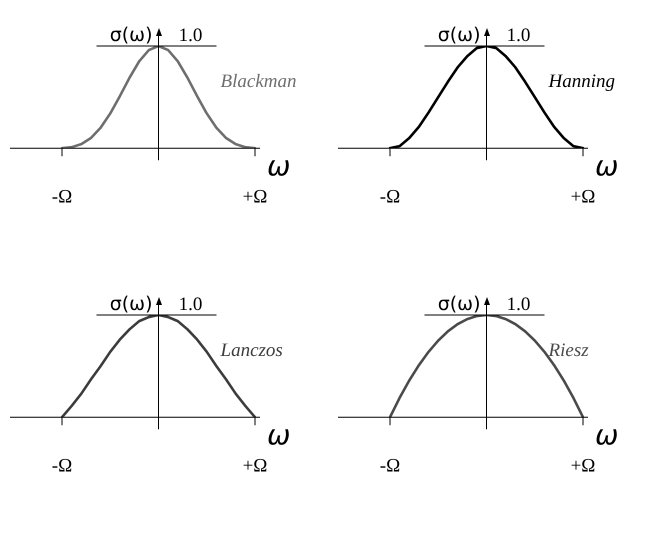 This screenshot has height=538, width=656. Describe the element at coordinates (569, 350) in the screenshot. I see `series-label: Riesz` at that location.